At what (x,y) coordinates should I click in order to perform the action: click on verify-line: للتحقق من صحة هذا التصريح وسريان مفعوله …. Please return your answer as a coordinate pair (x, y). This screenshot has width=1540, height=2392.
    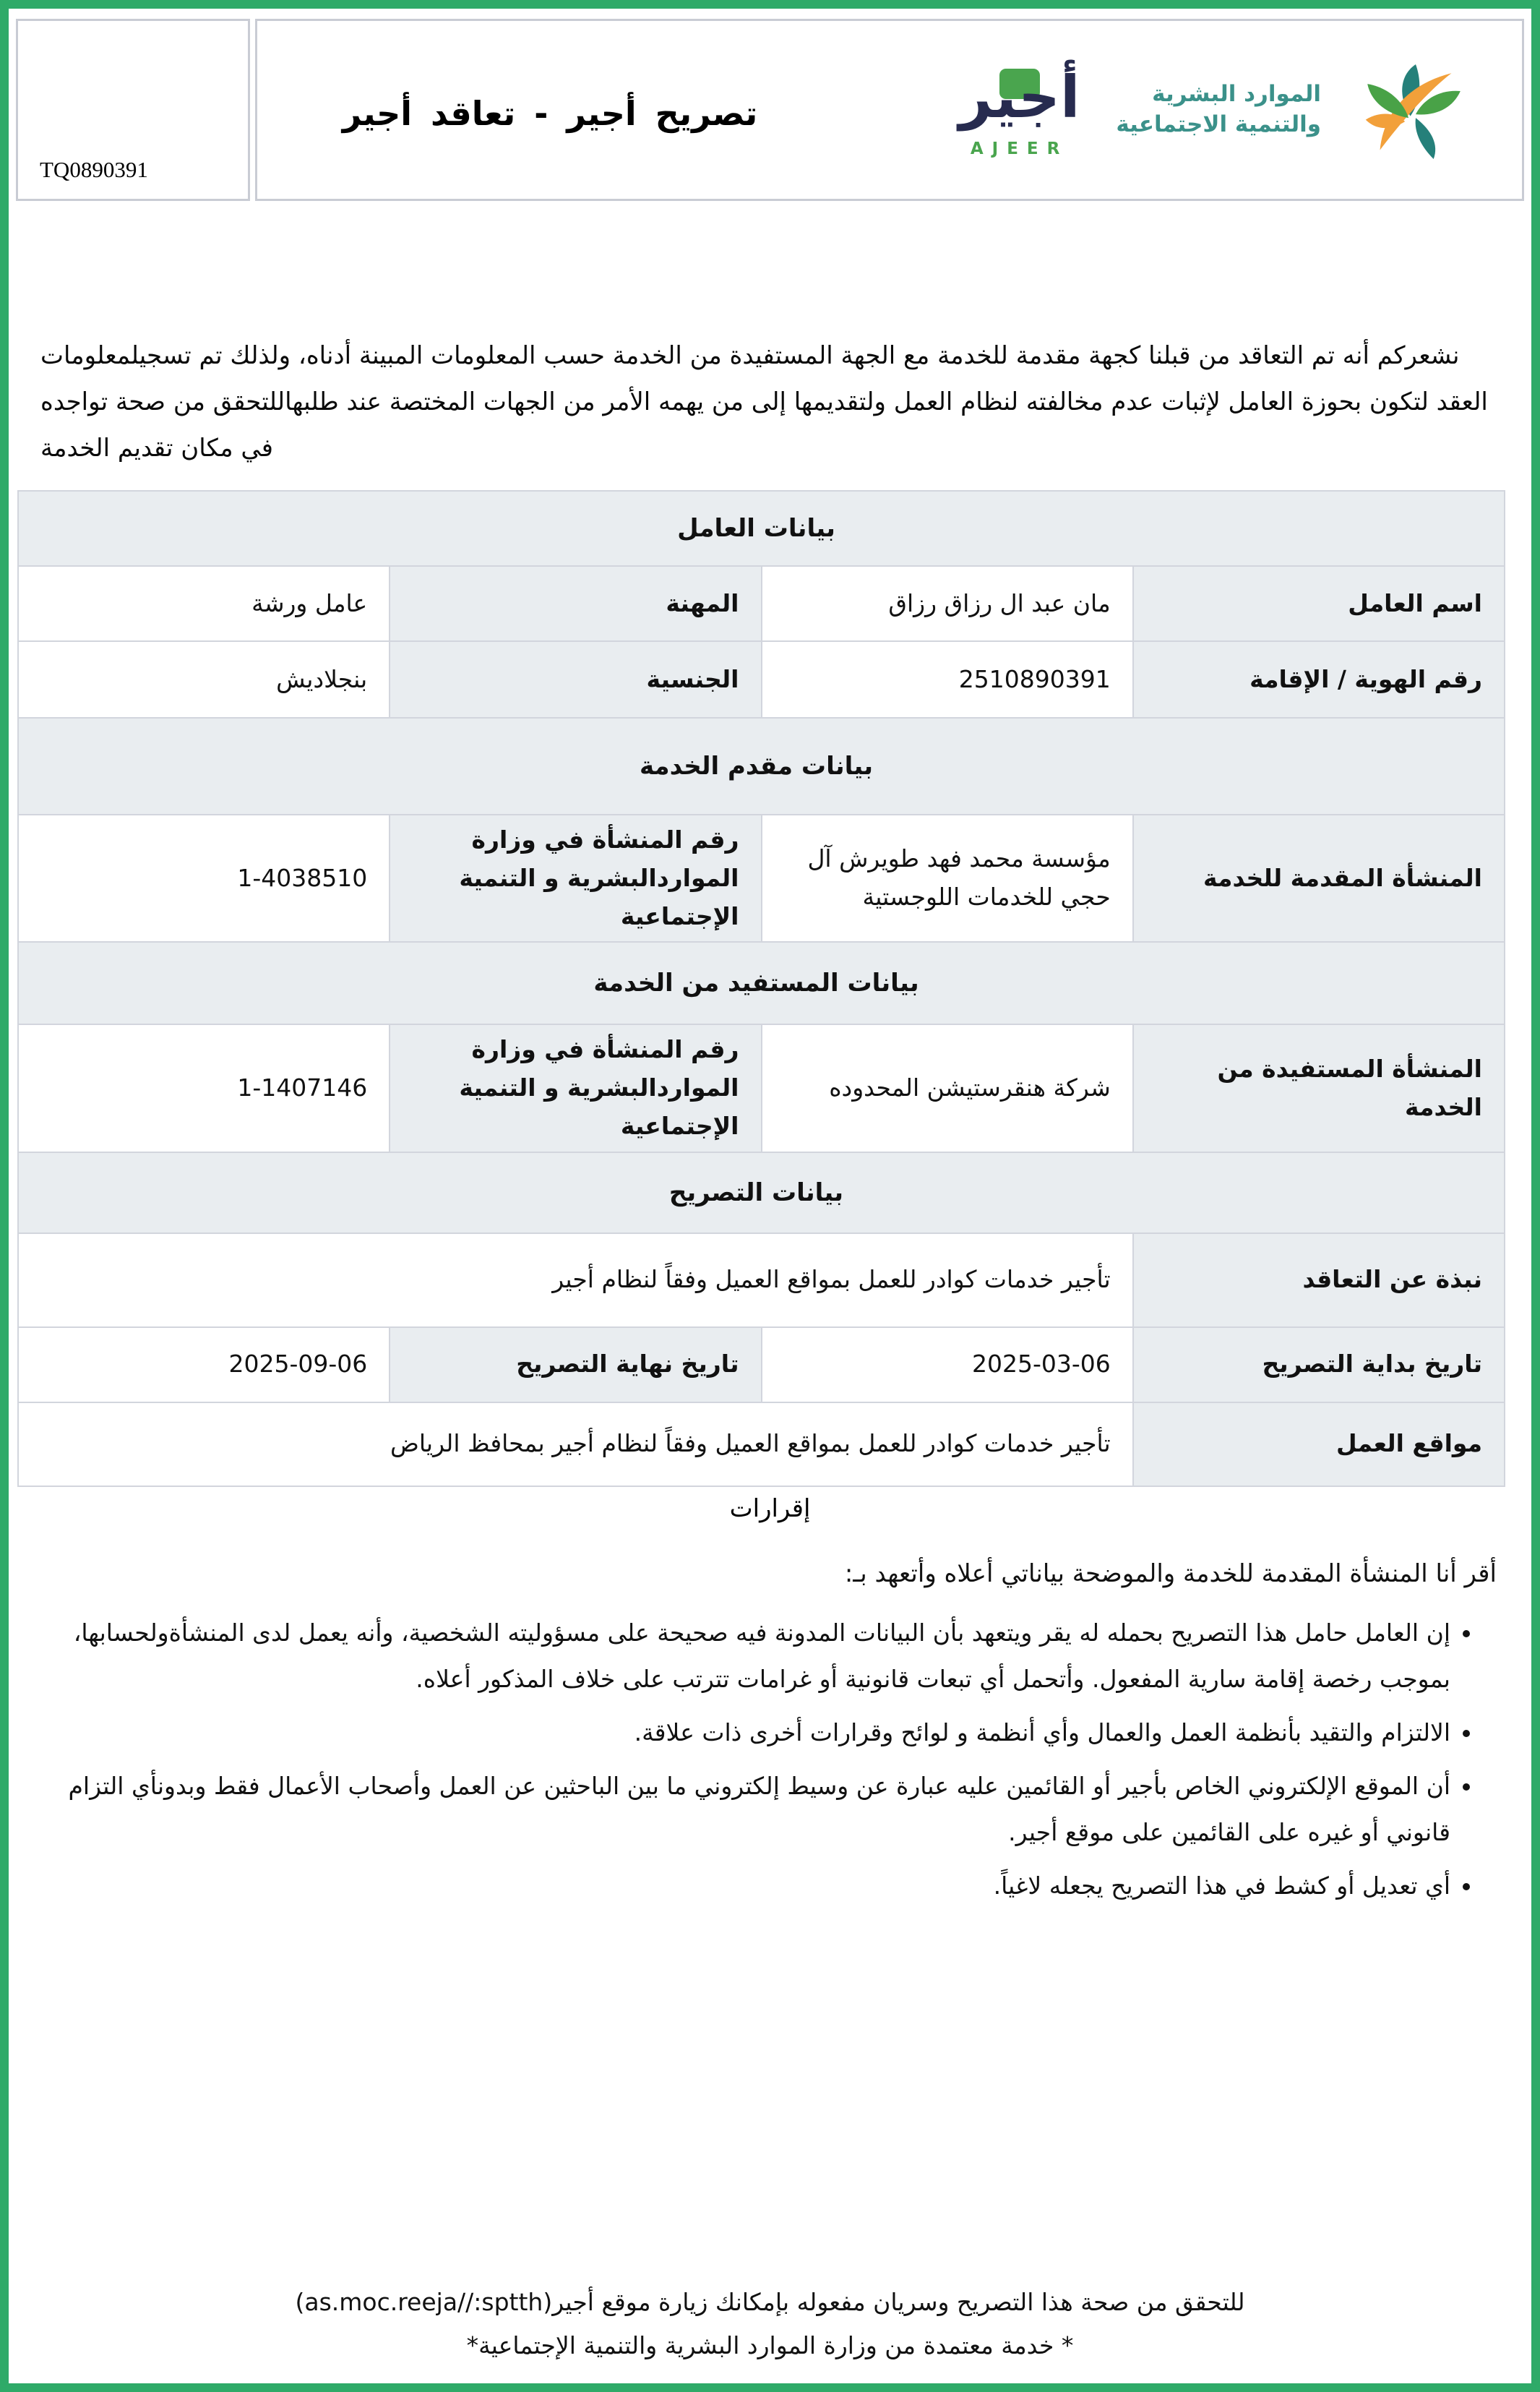
    Looking at the image, I should click on (770, 2303).